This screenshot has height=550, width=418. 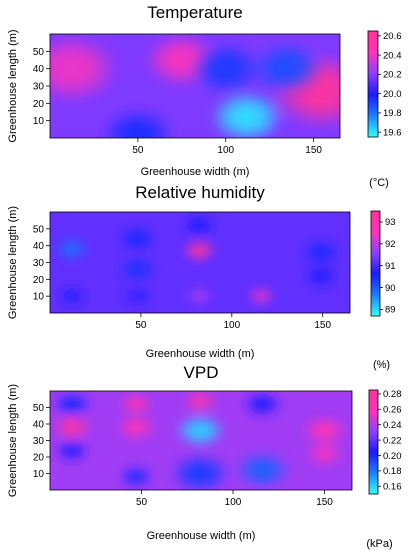 I want to click on colorbar-tick-label: 0.28, so click(x=392, y=394).